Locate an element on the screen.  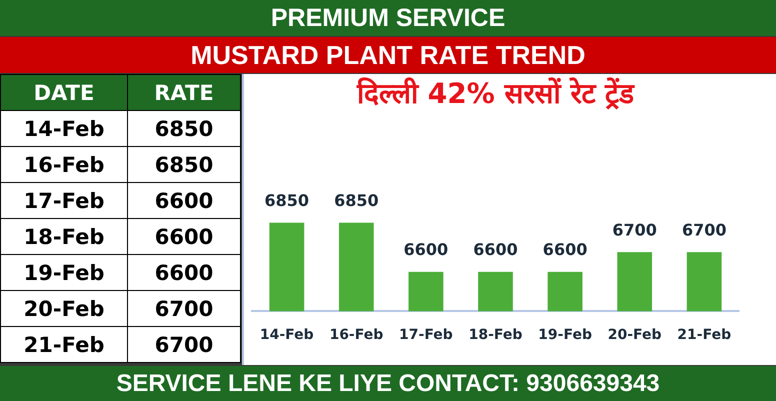
x-tick-label: 17-Feb is located at coordinates (426, 335).